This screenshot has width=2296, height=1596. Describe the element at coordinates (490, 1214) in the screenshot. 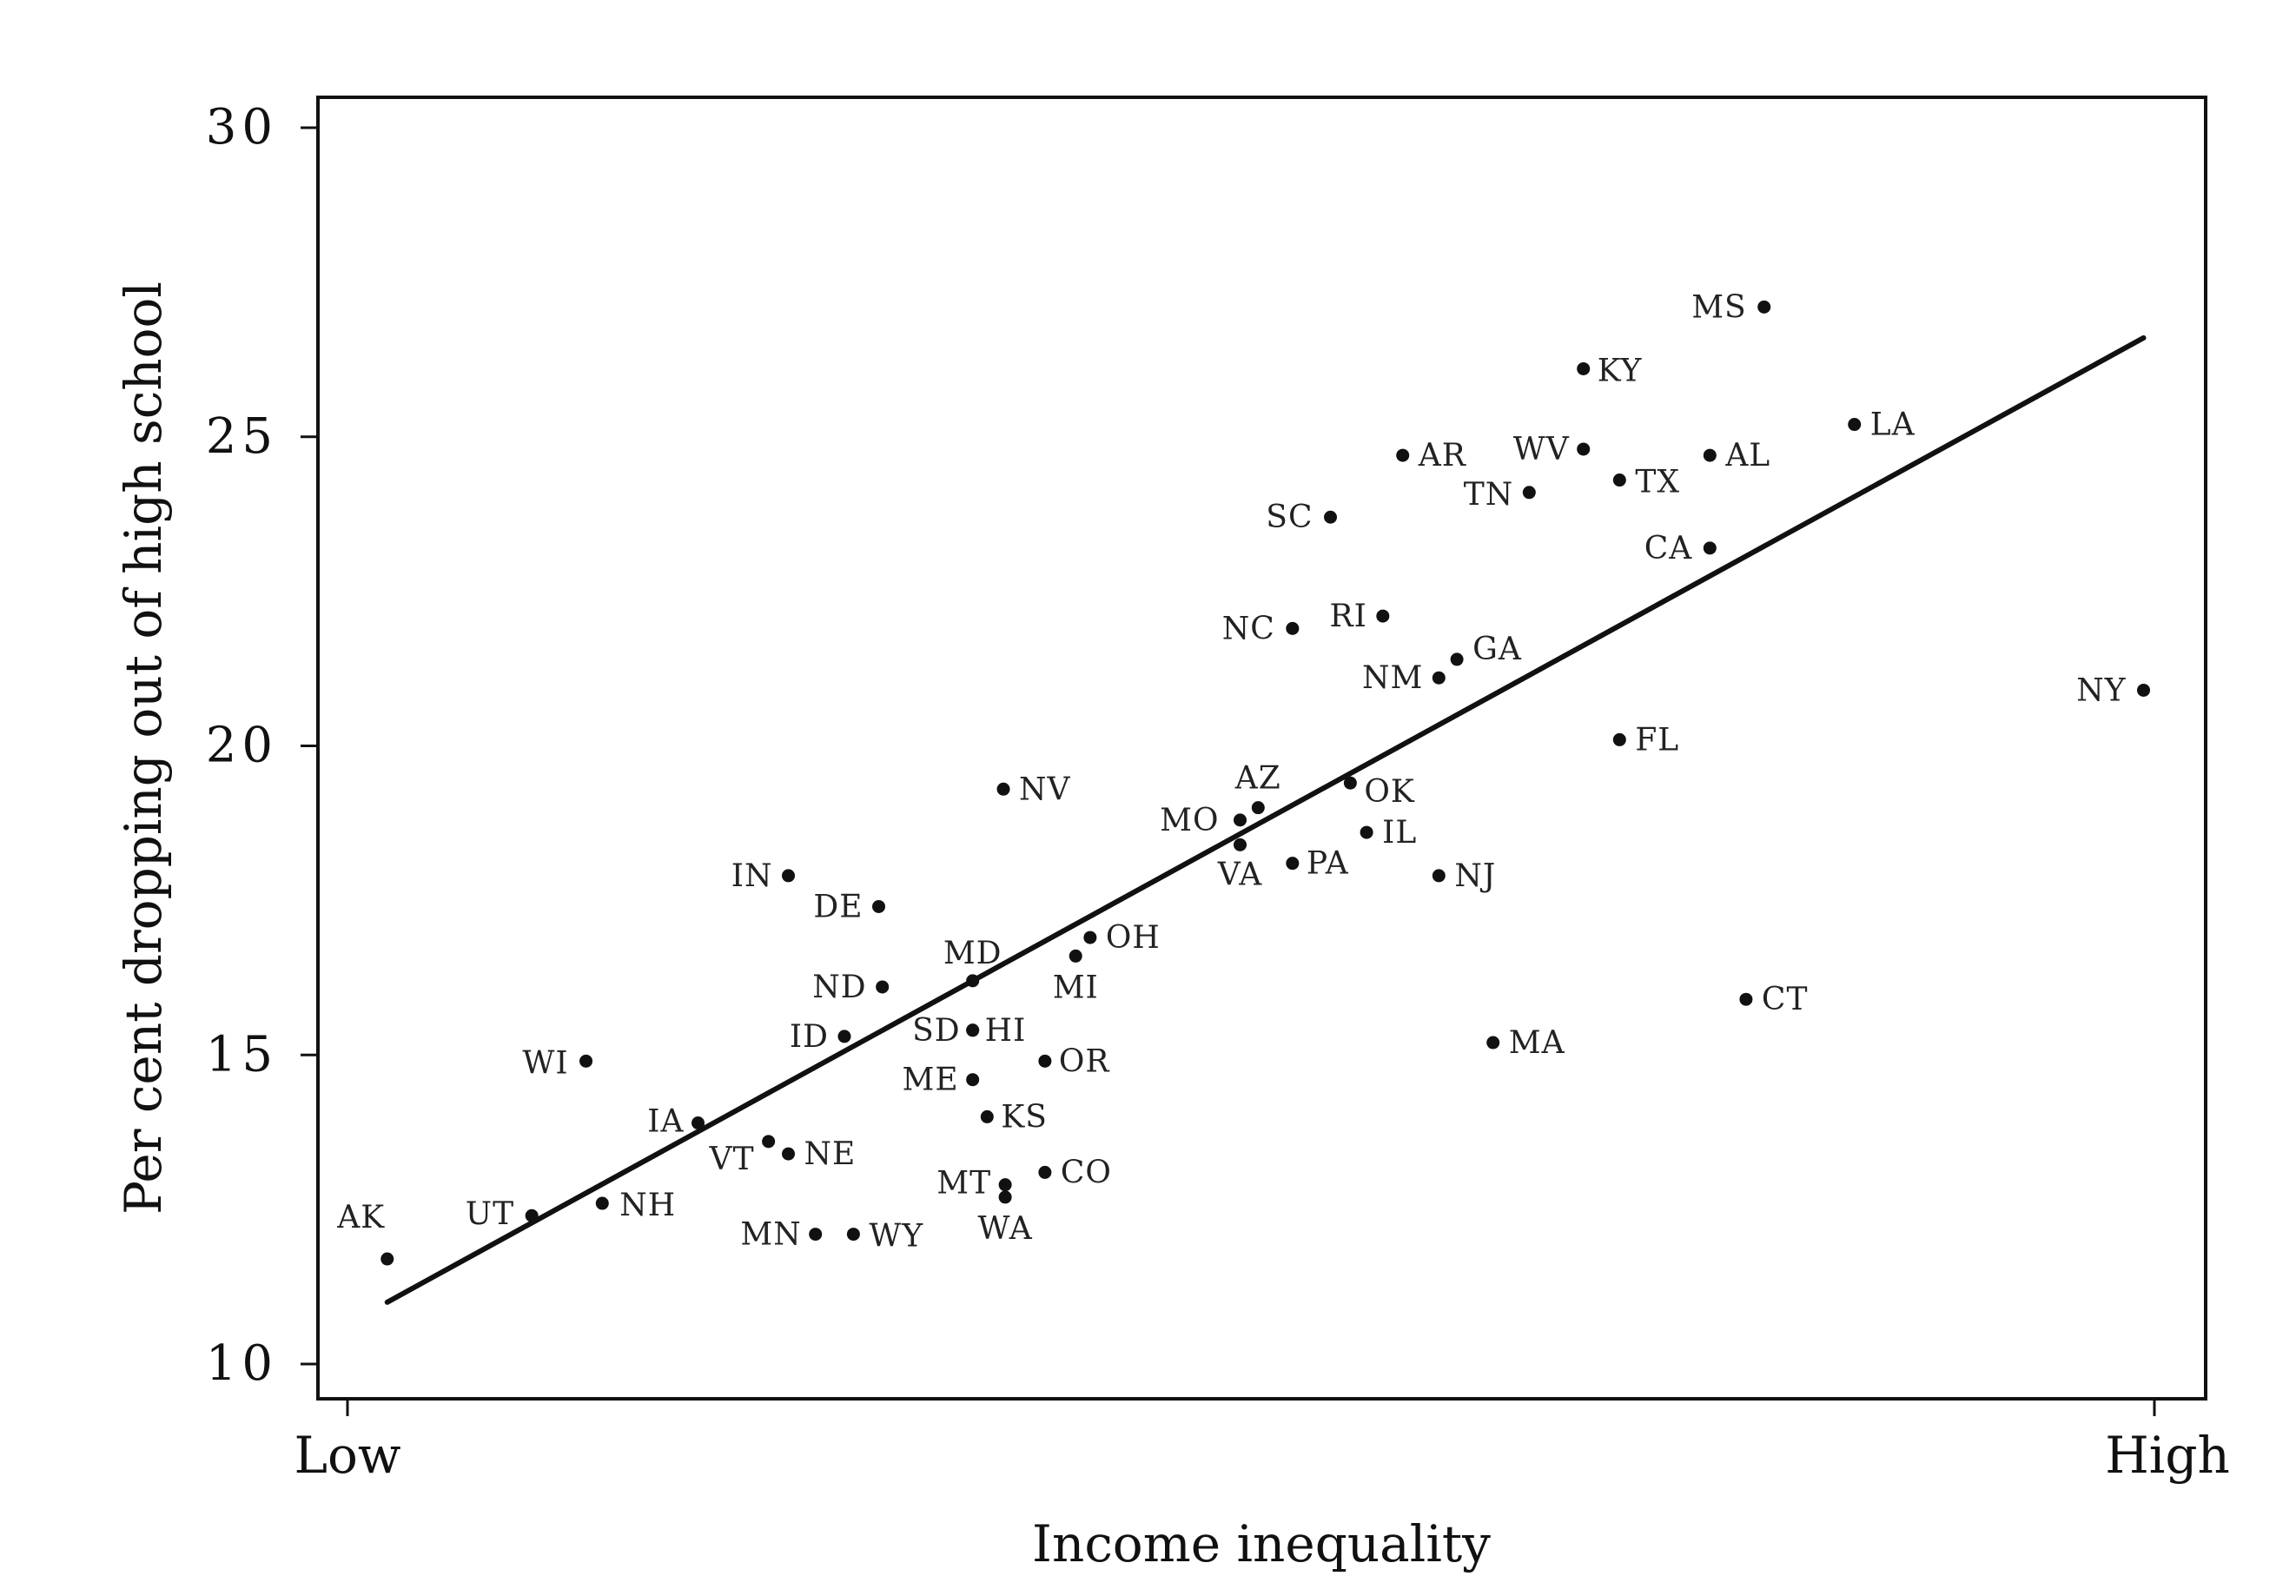

I see `point-label-ut: UT` at that location.